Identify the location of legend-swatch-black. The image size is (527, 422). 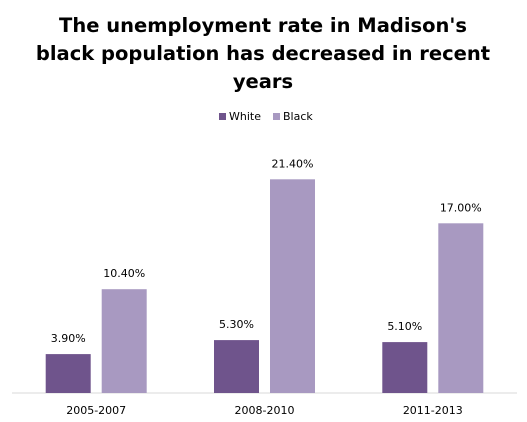
(276, 116).